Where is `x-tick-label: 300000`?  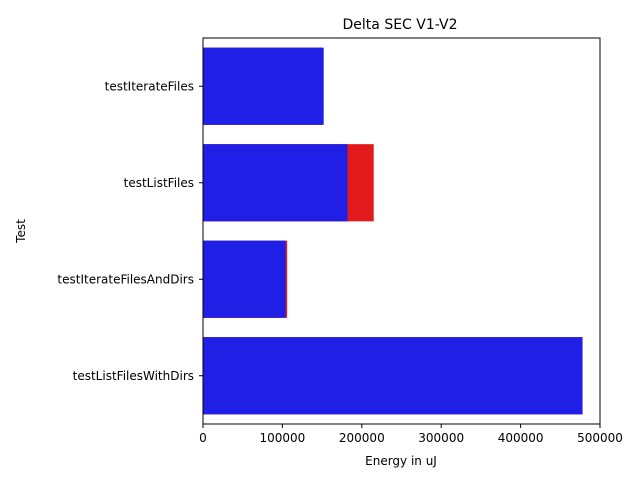
x-tick-label: 300000 is located at coordinates (441, 438).